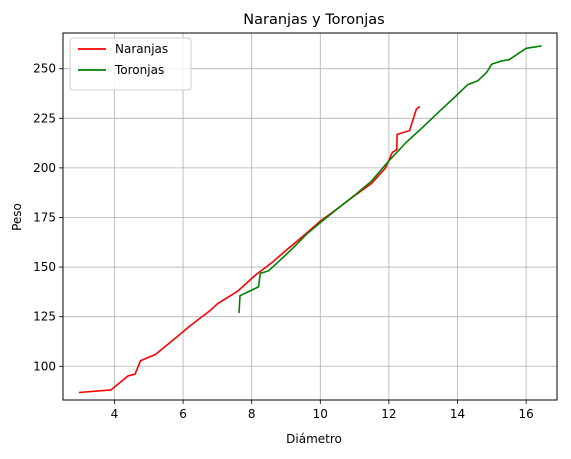 This screenshot has width=571, height=459. Describe the element at coordinates (183, 414) in the screenshot. I see `x-tick-label: 6` at that location.